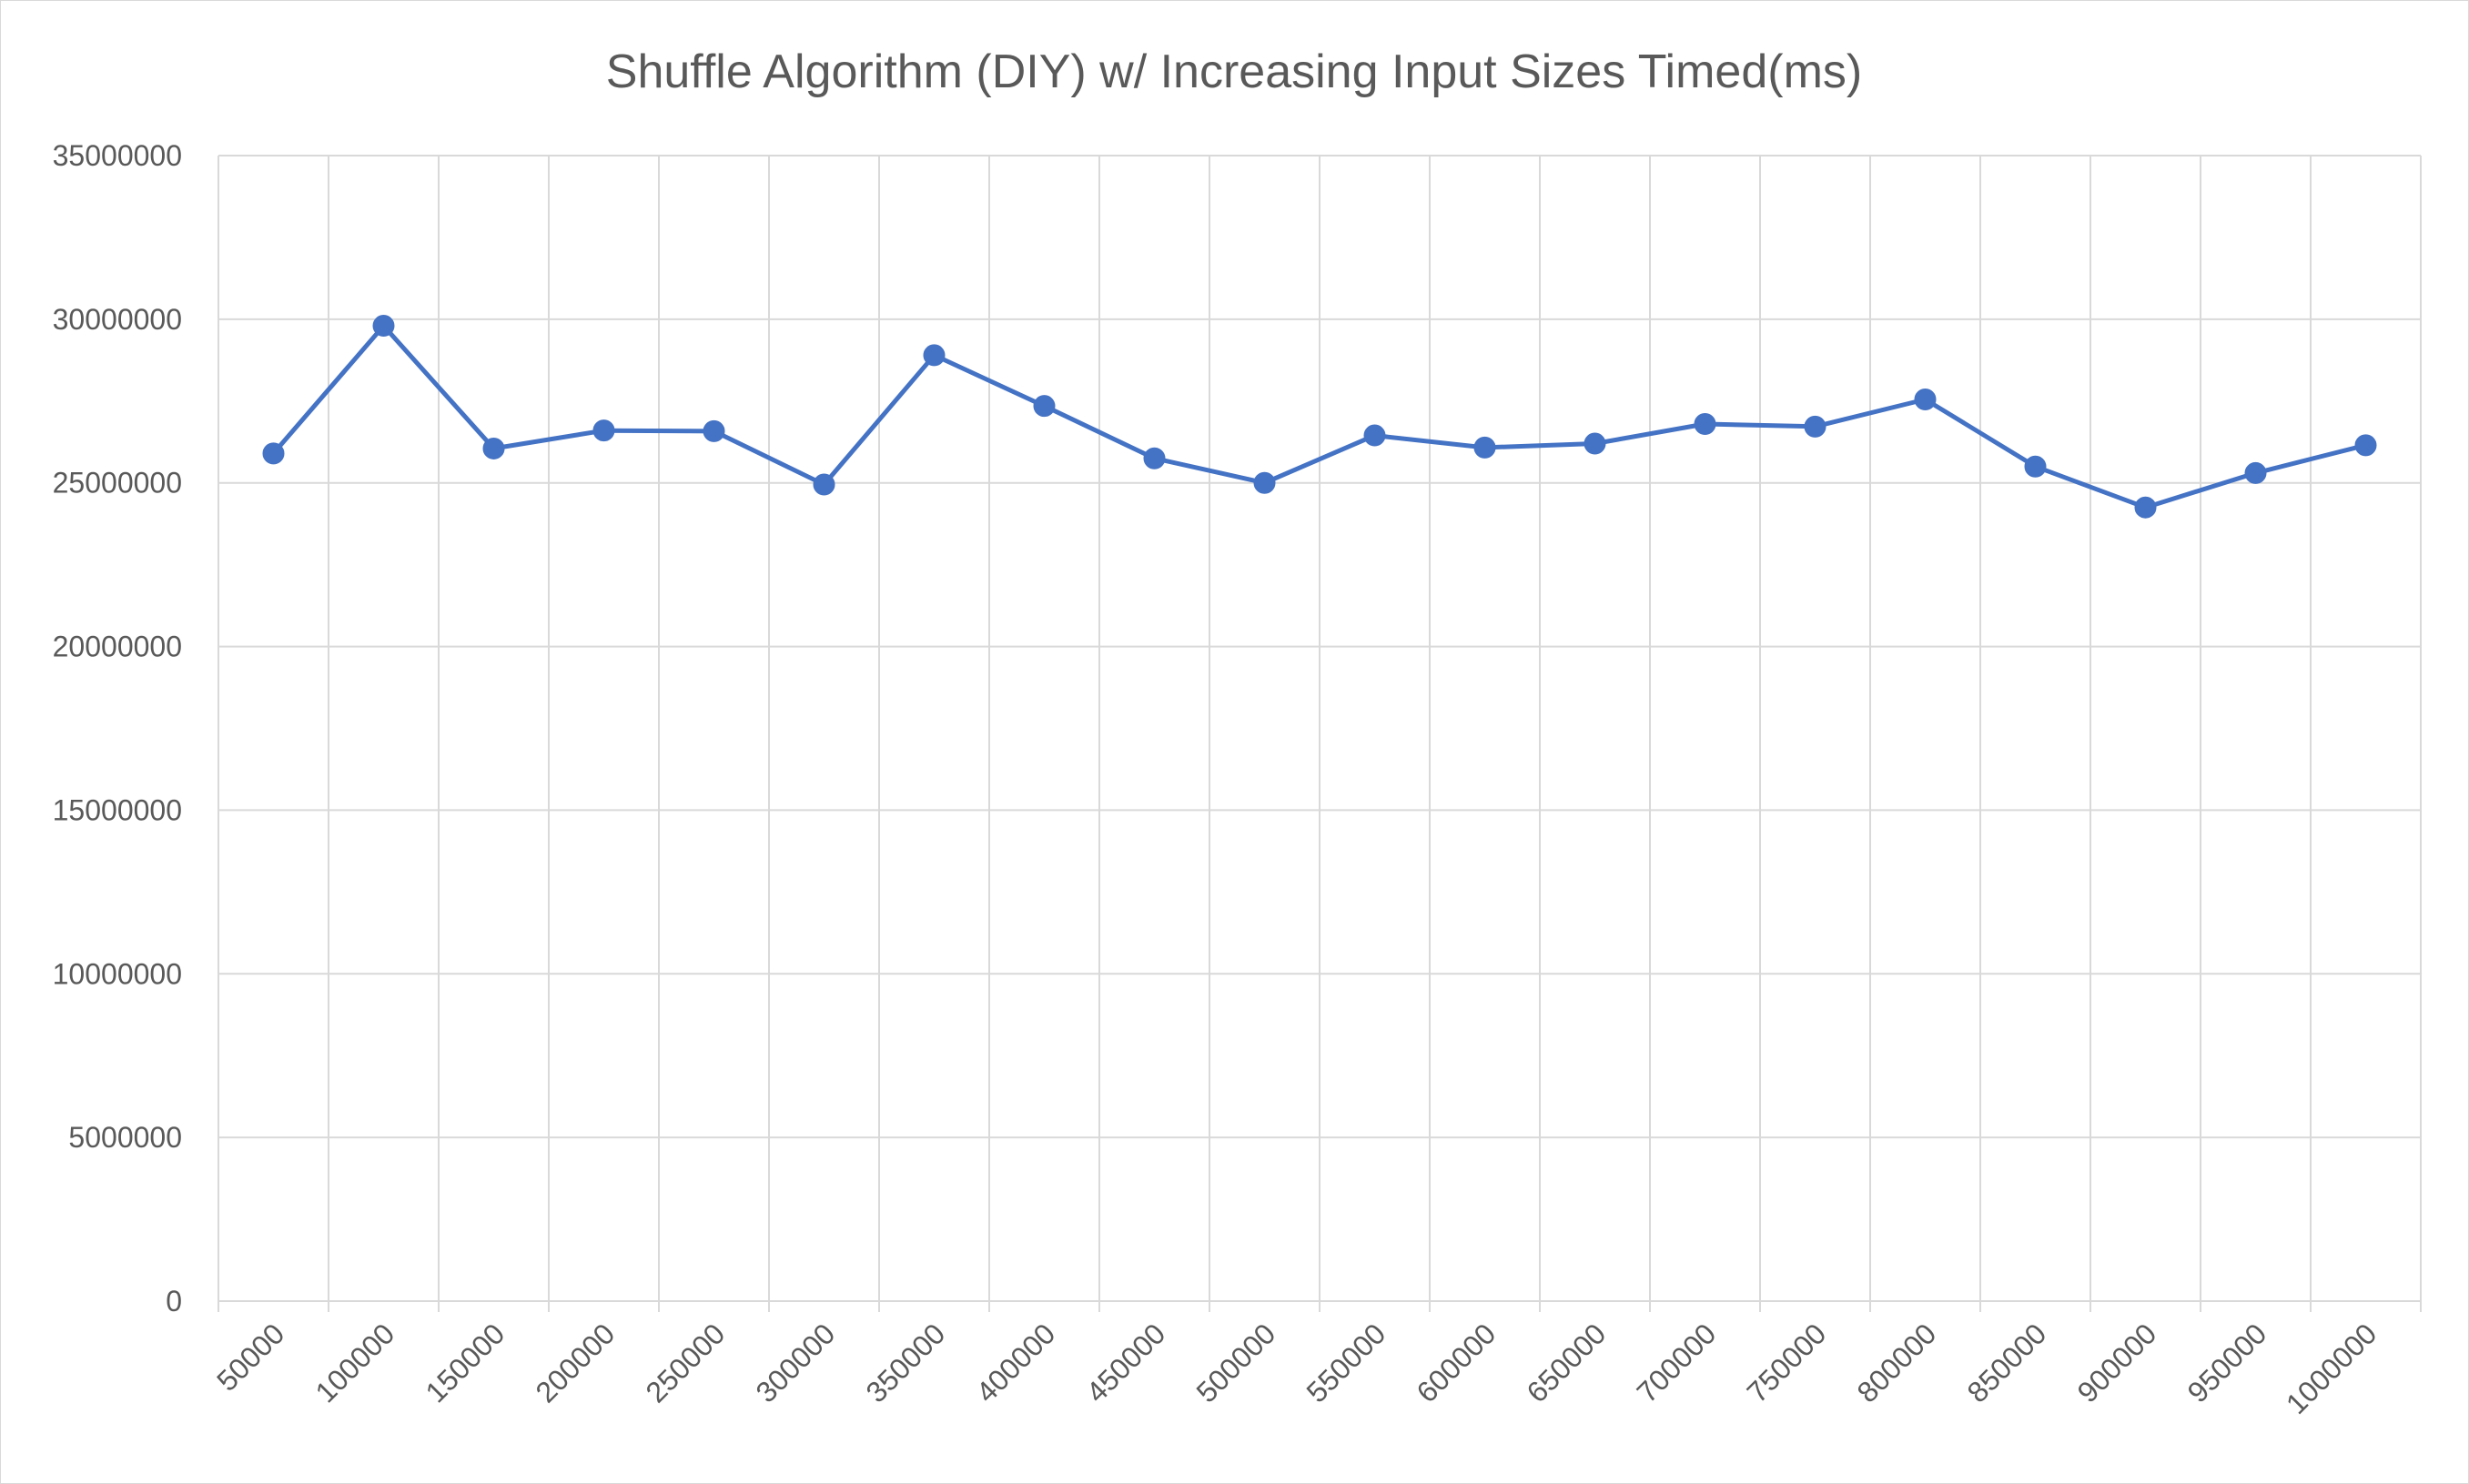  I want to click on x-tick-label: 600000, so click(1456, 1362).